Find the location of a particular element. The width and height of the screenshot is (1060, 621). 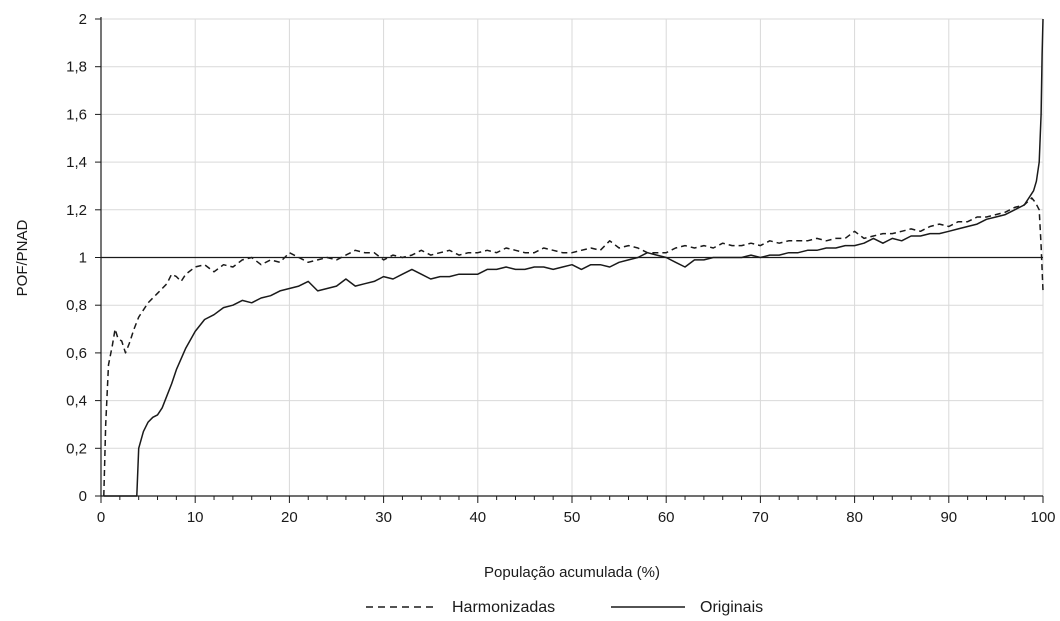

y-tick-label: 0,6 is located at coordinates (76, 353).